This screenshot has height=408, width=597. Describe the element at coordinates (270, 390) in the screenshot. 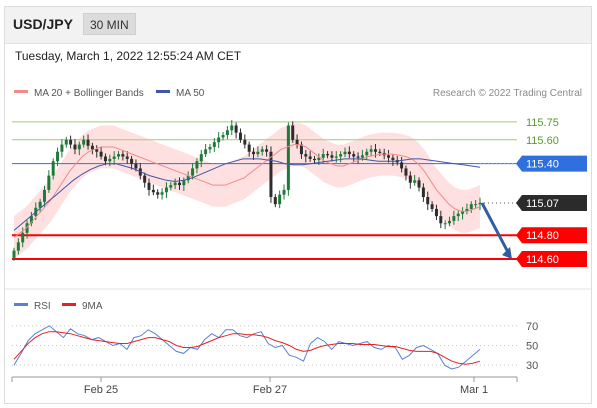

I see `x-tick-label-feb-27: Feb 27` at that location.